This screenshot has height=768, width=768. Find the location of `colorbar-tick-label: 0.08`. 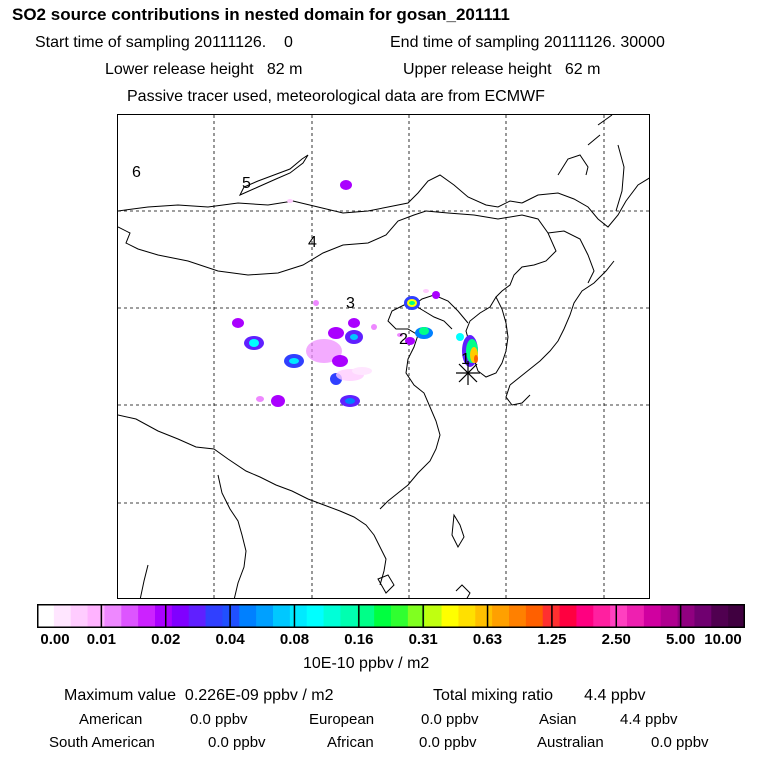

colorbar-tick-label: 0.08 is located at coordinates (294, 639).